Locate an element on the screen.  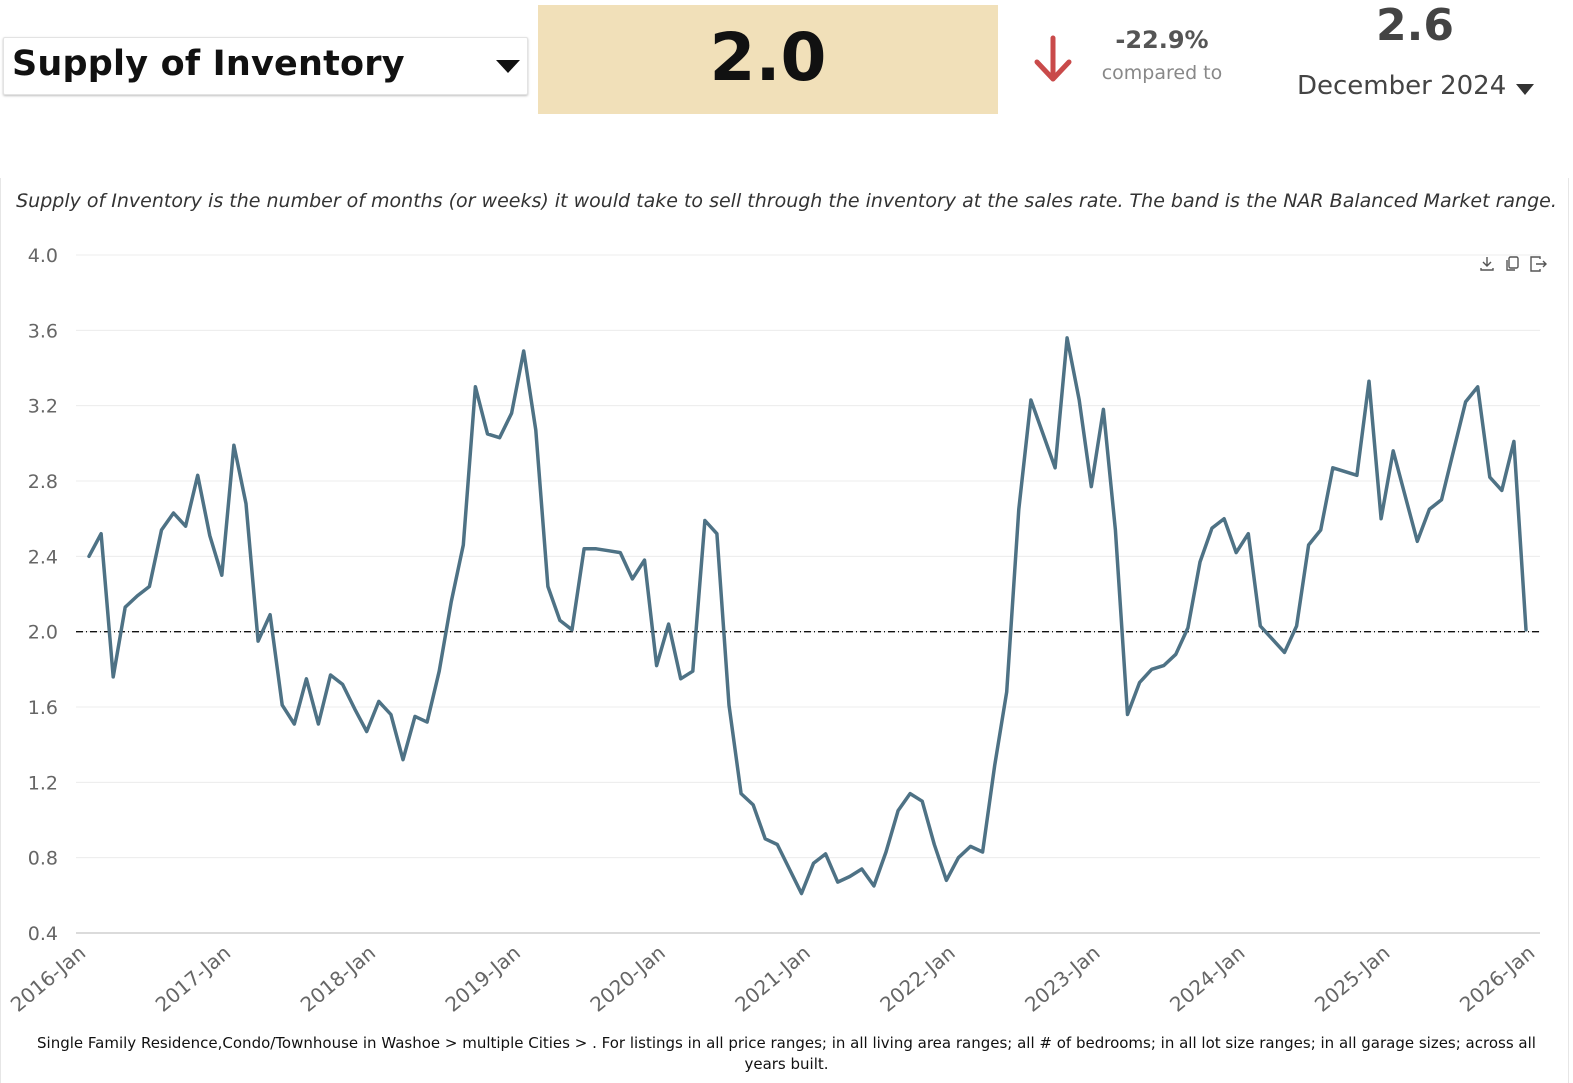
x-tick-label: 2021-Jan is located at coordinates (772, 978).